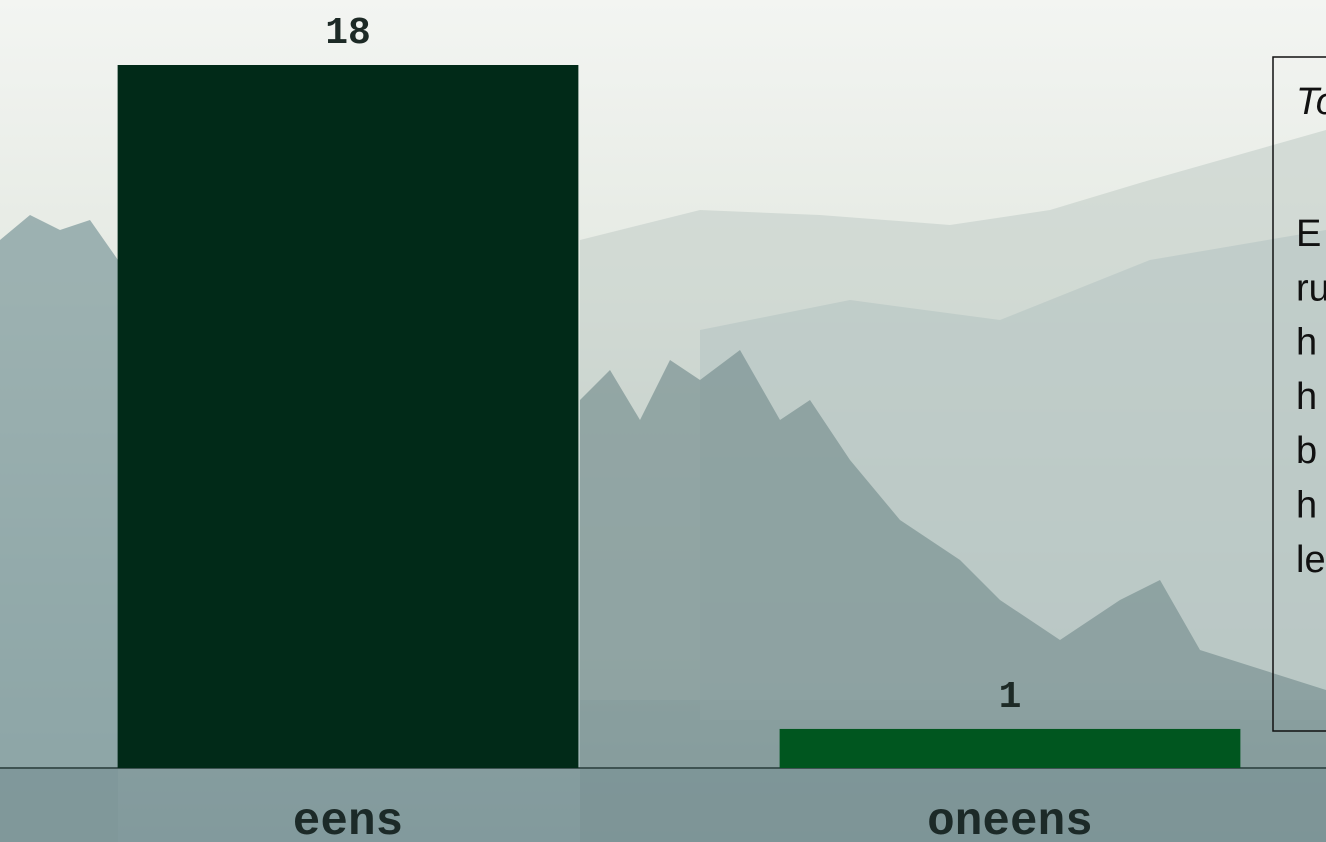  I want to click on x-tick-label: eens, so click(348, 819).